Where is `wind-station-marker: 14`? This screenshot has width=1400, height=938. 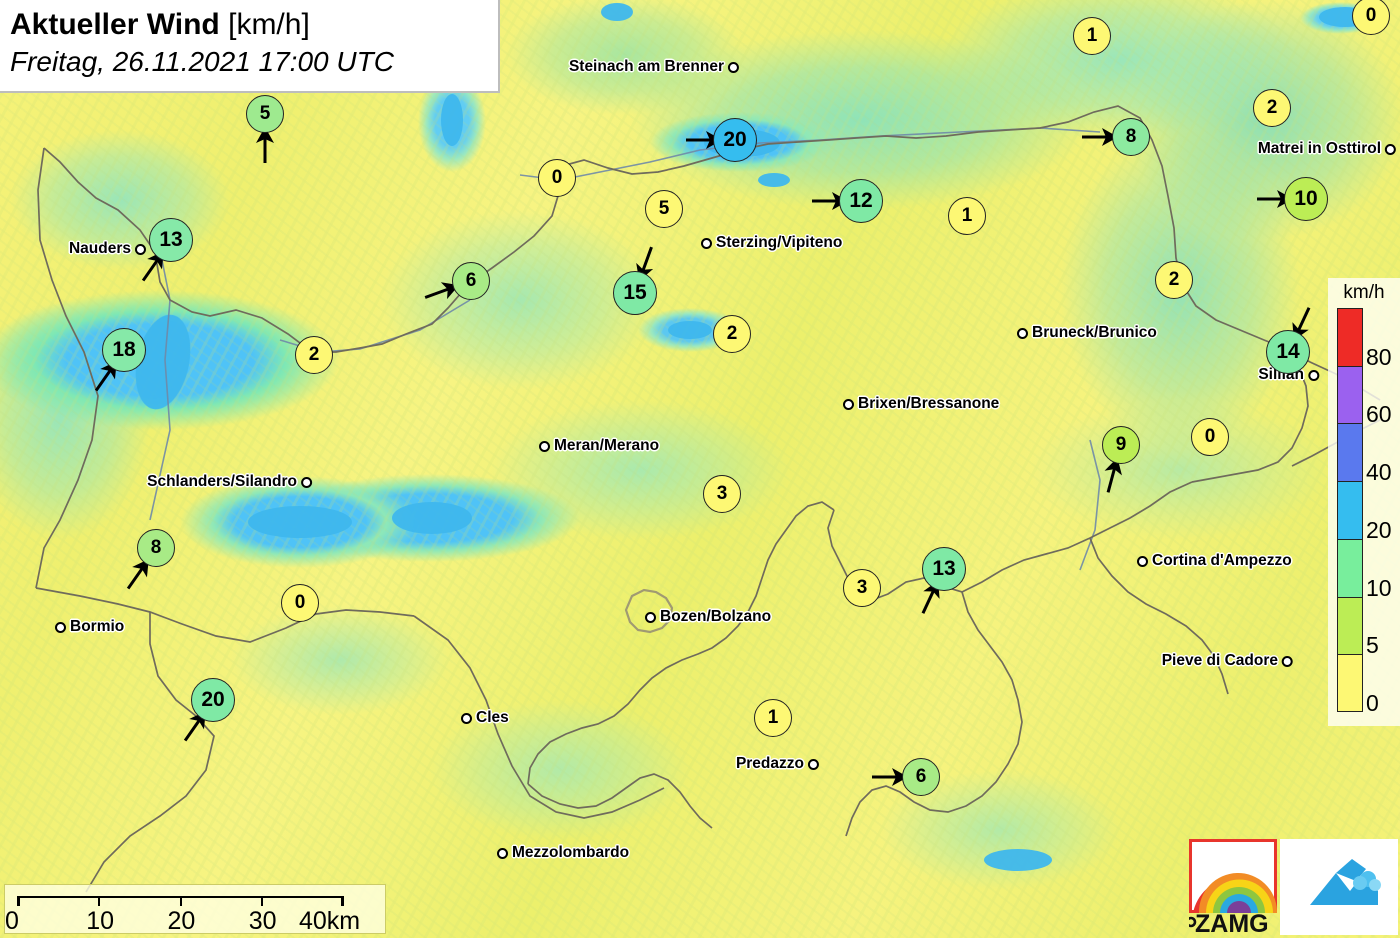 wind-station-marker: 14 is located at coordinates (1288, 352).